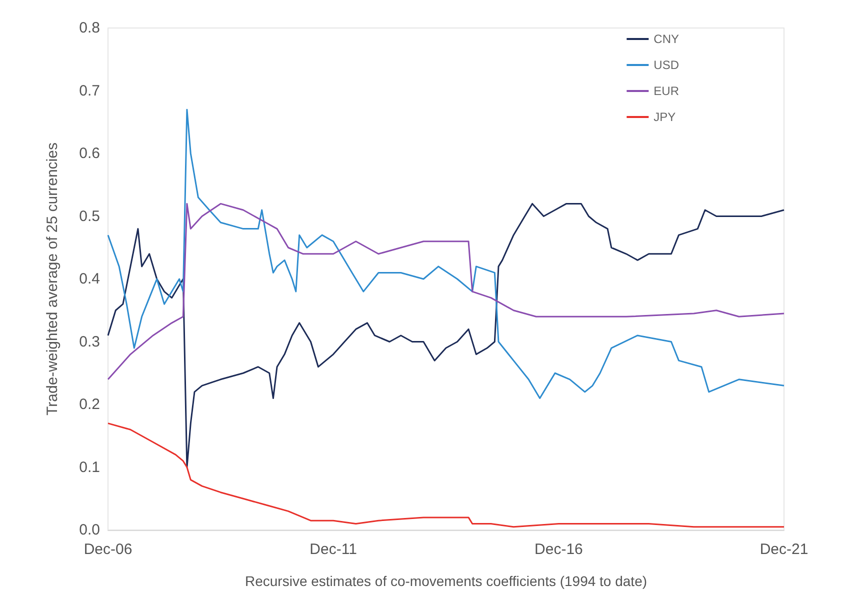 This screenshot has height=610, width=842. What do you see at coordinates (667, 39) in the screenshot?
I see `legend-label: CNY` at bounding box center [667, 39].